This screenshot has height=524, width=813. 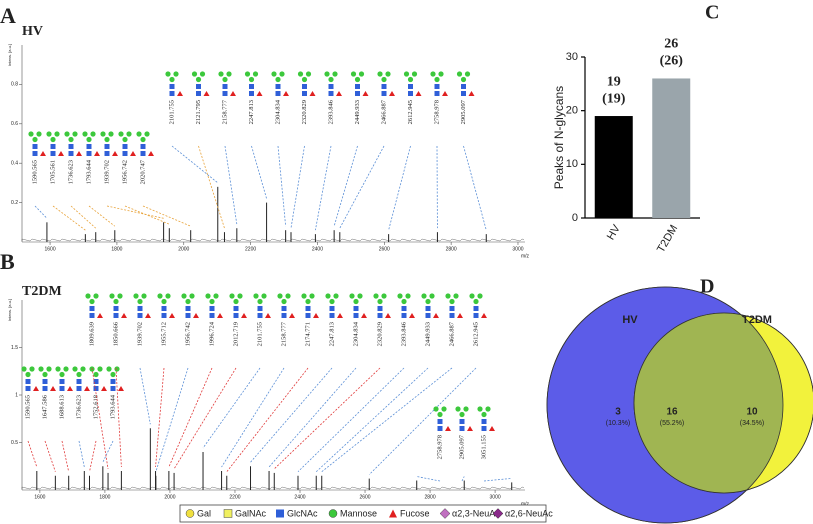 What do you see at coordinates (476, 513) in the screenshot?
I see `legend-label: α2,3-NeuAc` at bounding box center [476, 513].